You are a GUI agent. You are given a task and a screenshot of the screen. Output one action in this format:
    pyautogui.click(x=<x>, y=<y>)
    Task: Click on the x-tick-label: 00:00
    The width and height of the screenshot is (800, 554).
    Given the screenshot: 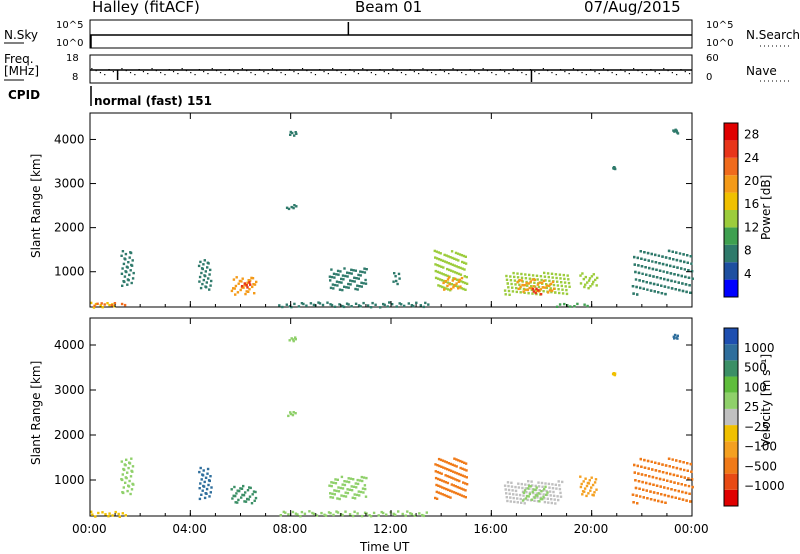 What is the action you would take?
    pyautogui.click(x=89, y=529)
    